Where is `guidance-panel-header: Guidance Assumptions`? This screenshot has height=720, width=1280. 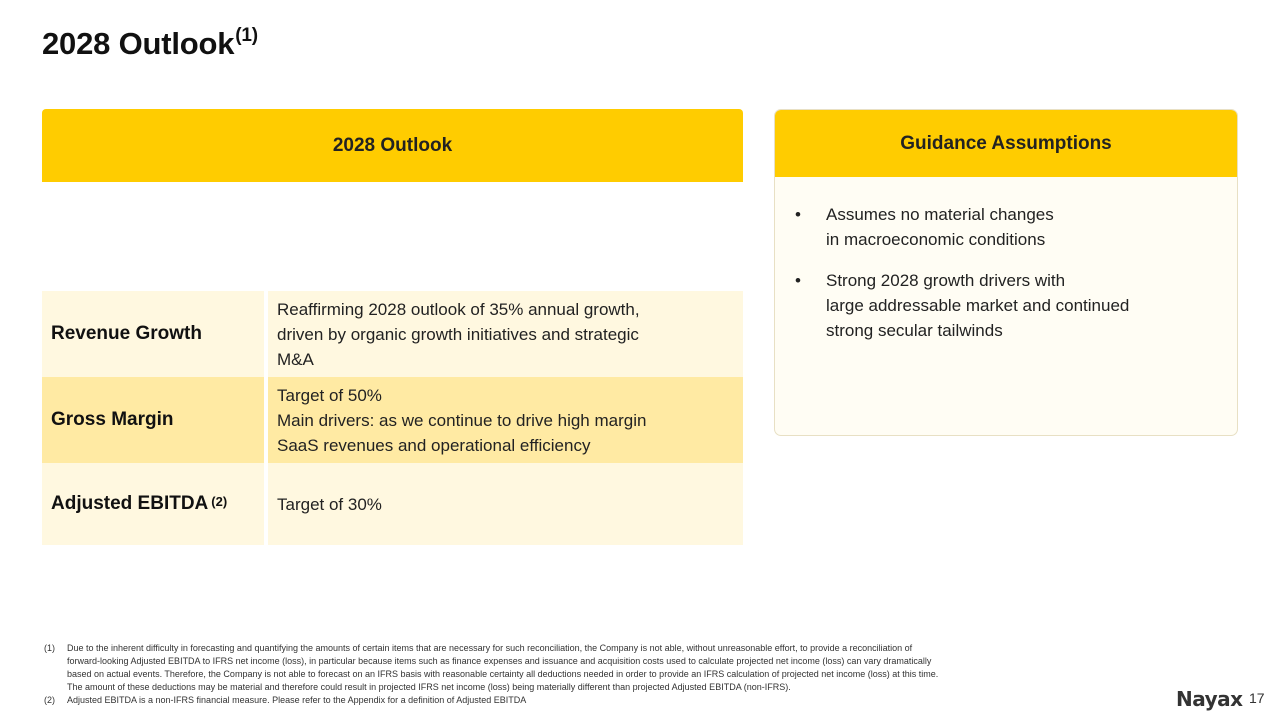 guidance-panel-header: Guidance Assumptions is located at coordinates (1006, 143).